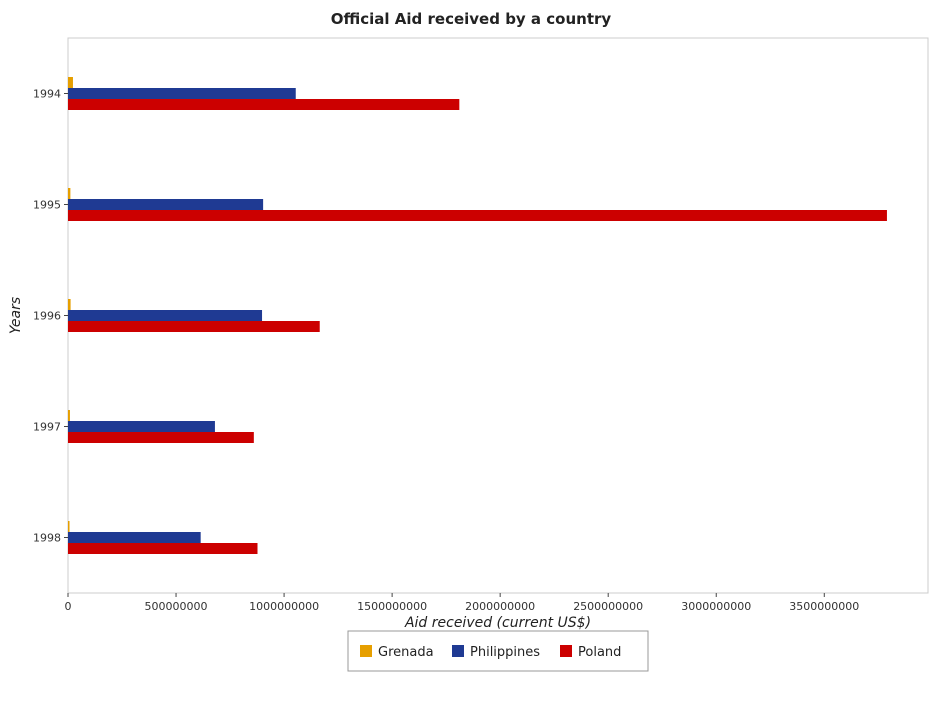  Describe the element at coordinates (497, 623) in the screenshot. I see `x-axis-label: Aid received (current US$)` at that location.